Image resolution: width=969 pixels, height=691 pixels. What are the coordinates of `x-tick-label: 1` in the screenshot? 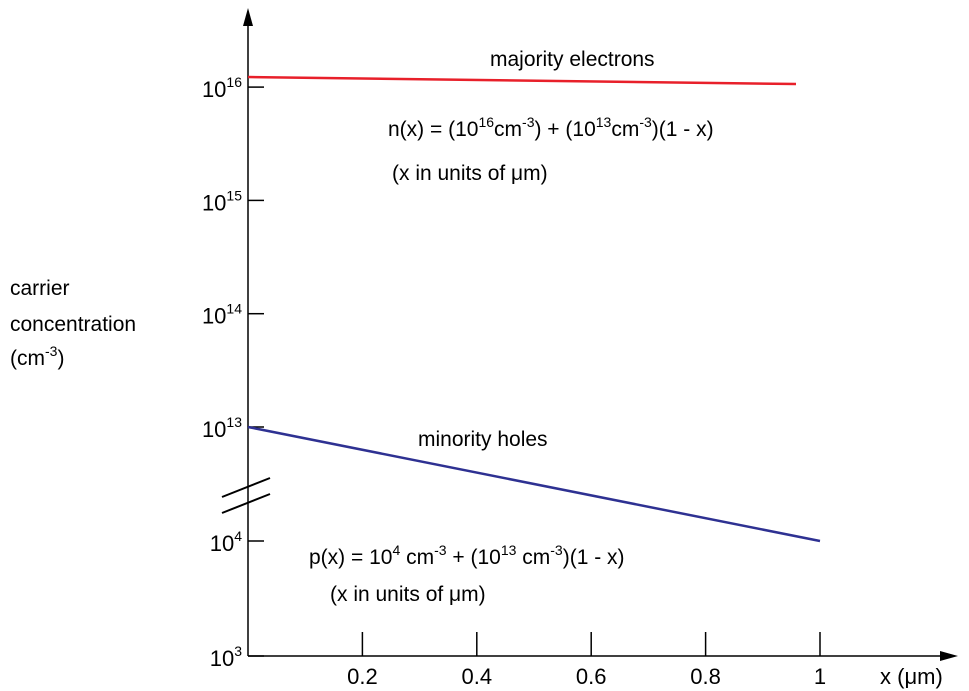 It's located at (820, 676).